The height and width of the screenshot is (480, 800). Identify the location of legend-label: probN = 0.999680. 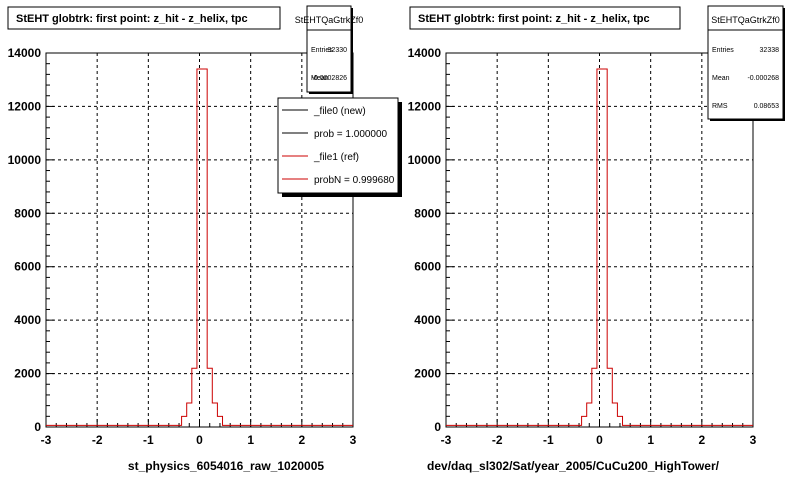
(354, 180).